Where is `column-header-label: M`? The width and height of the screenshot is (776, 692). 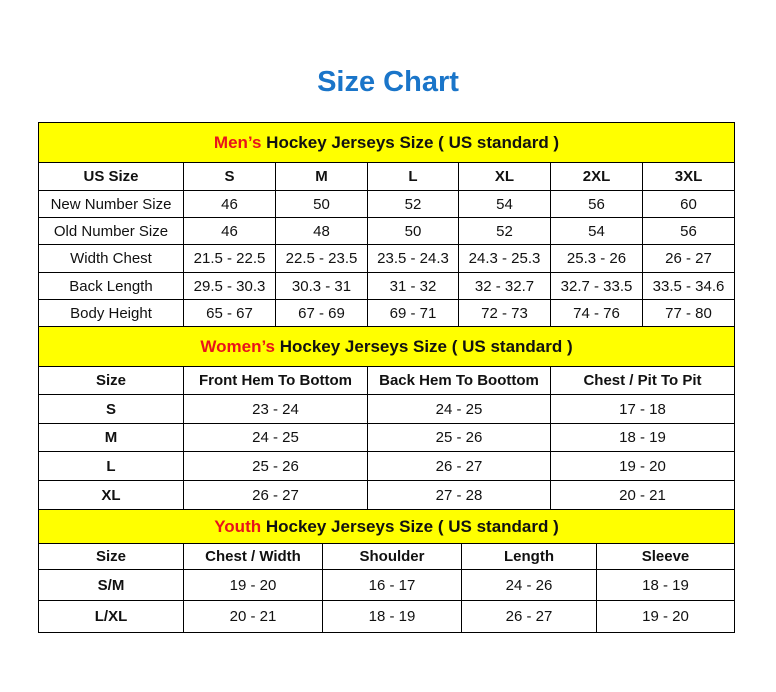
column-header-label: M is located at coordinates (321, 176).